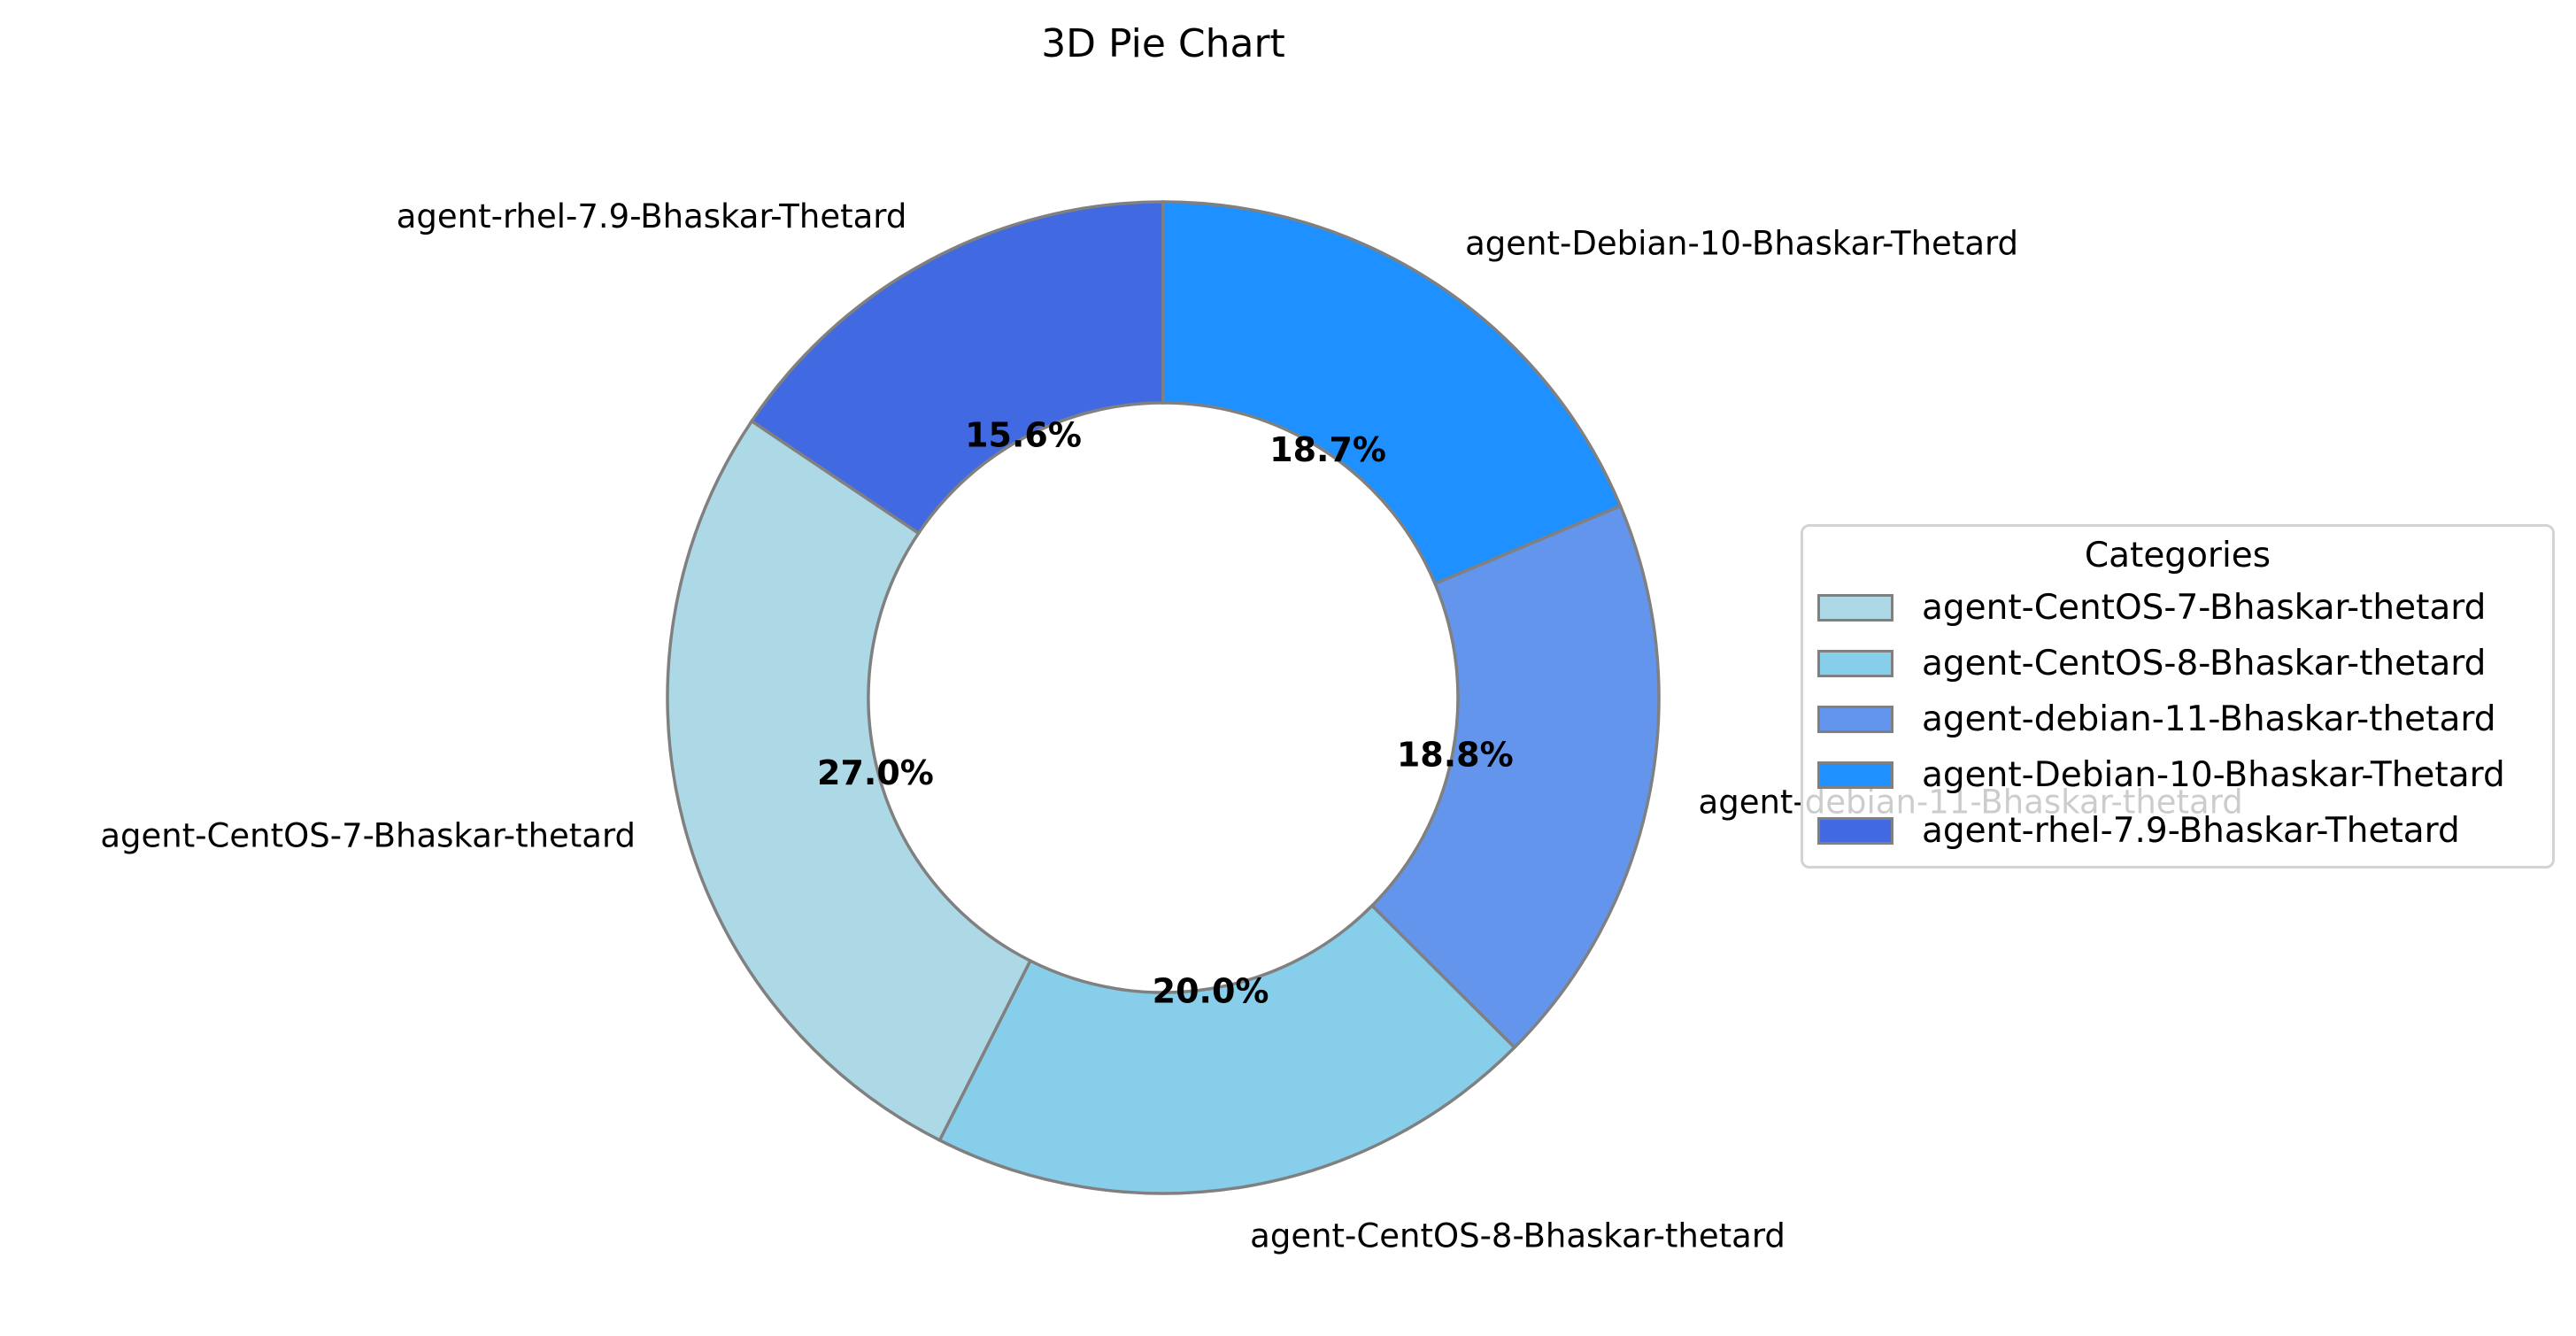 This screenshot has width=2576, height=1336. Describe the element at coordinates (1741, 244) in the screenshot. I see `slice-label: agent-Debian-10-Bhaskar-Thetard` at that location.